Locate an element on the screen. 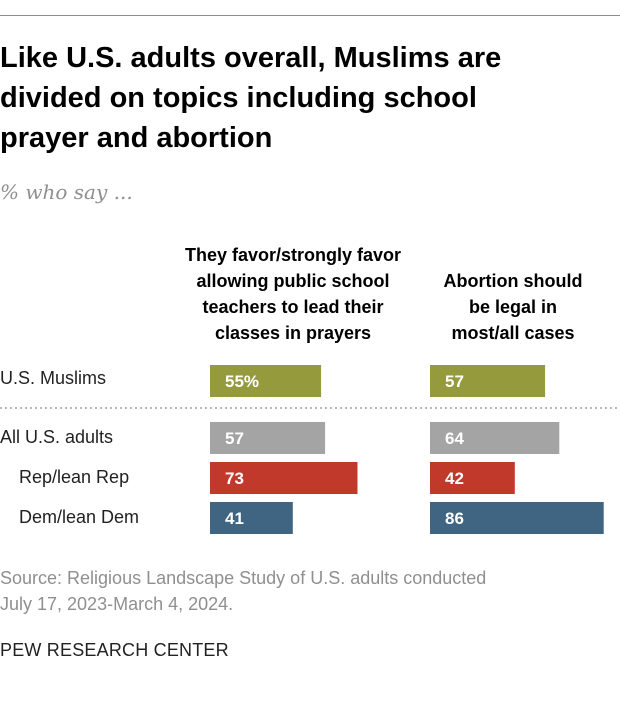  title-line-1: Like U.S. adults overall, Muslims are is located at coordinates (251, 58).